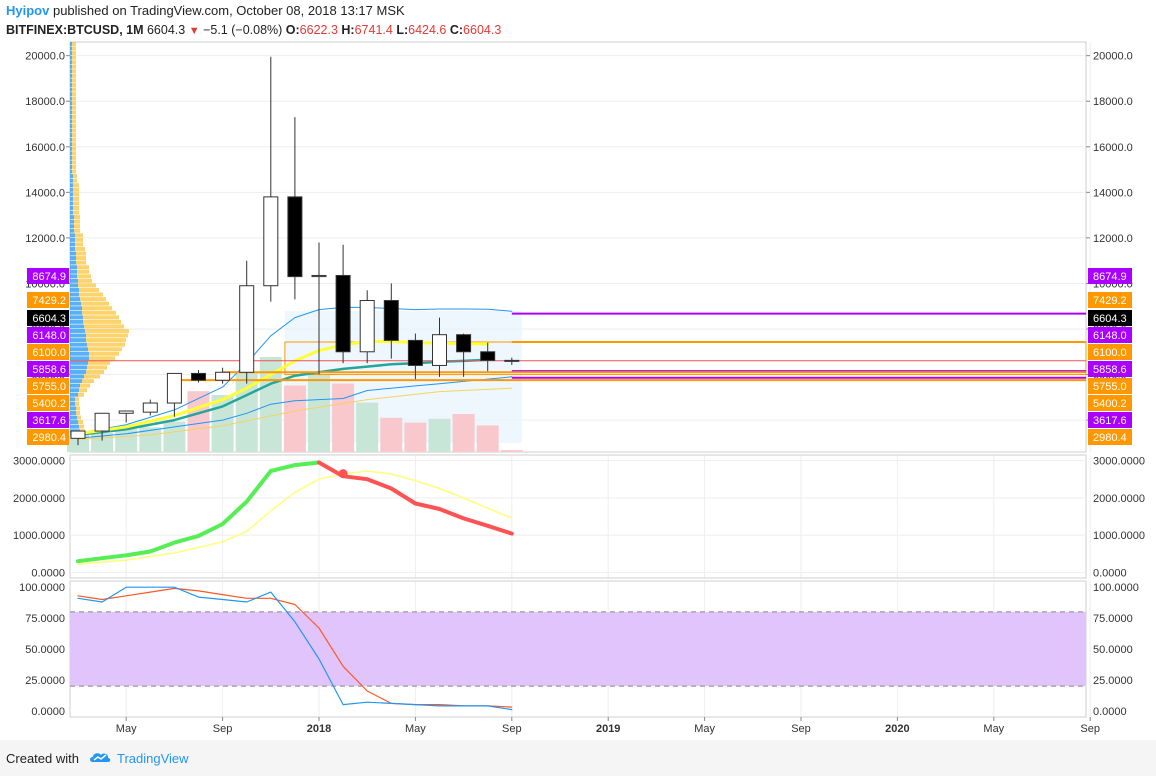 The image size is (1156, 776). What do you see at coordinates (45, 239) in the screenshot?
I see `y-tick-label-left: 12000.0` at bounding box center [45, 239].